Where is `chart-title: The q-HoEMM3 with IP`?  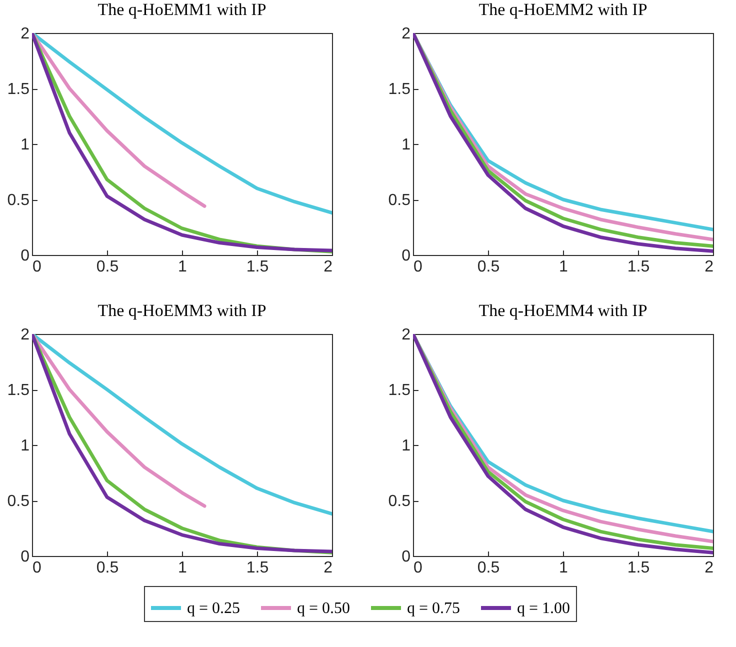 chart-title: The q-HoEMM3 with IP is located at coordinates (182, 310).